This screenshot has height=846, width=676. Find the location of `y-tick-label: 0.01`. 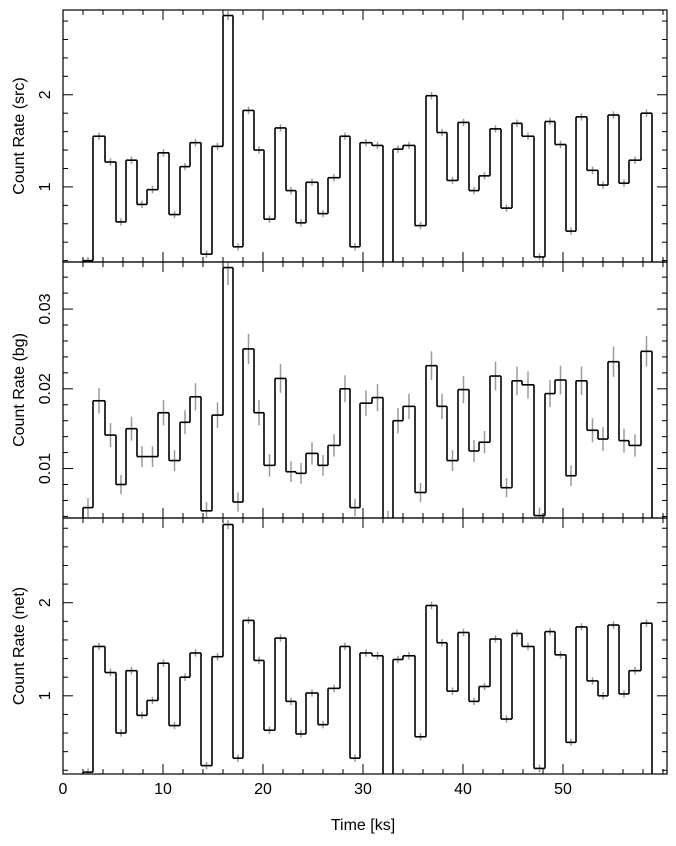

y-tick-label: 0.01 is located at coordinates (45, 468).